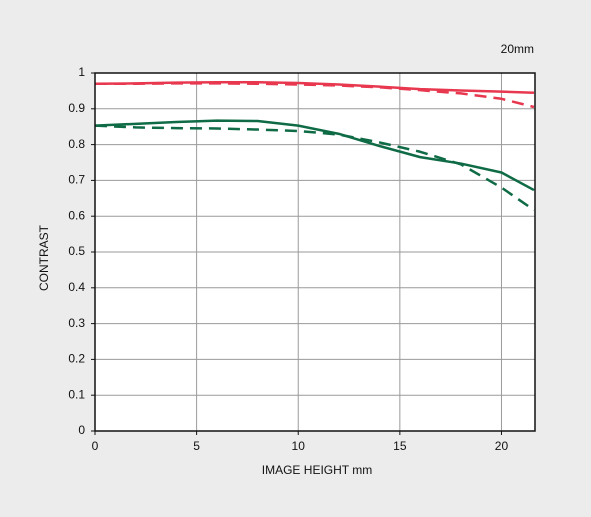 The image size is (591, 517). I want to click on y-tick-label: 0, so click(81, 430).